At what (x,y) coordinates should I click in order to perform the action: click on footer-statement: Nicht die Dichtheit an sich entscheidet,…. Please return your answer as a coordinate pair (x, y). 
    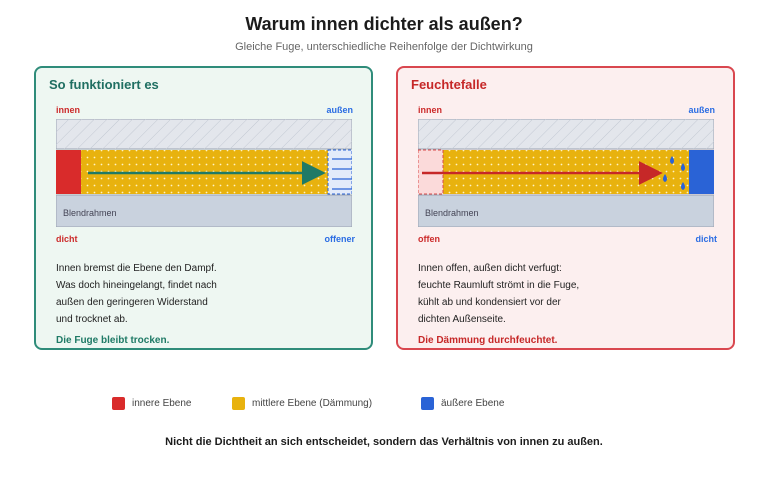
    Looking at the image, I should click on (384, 442).